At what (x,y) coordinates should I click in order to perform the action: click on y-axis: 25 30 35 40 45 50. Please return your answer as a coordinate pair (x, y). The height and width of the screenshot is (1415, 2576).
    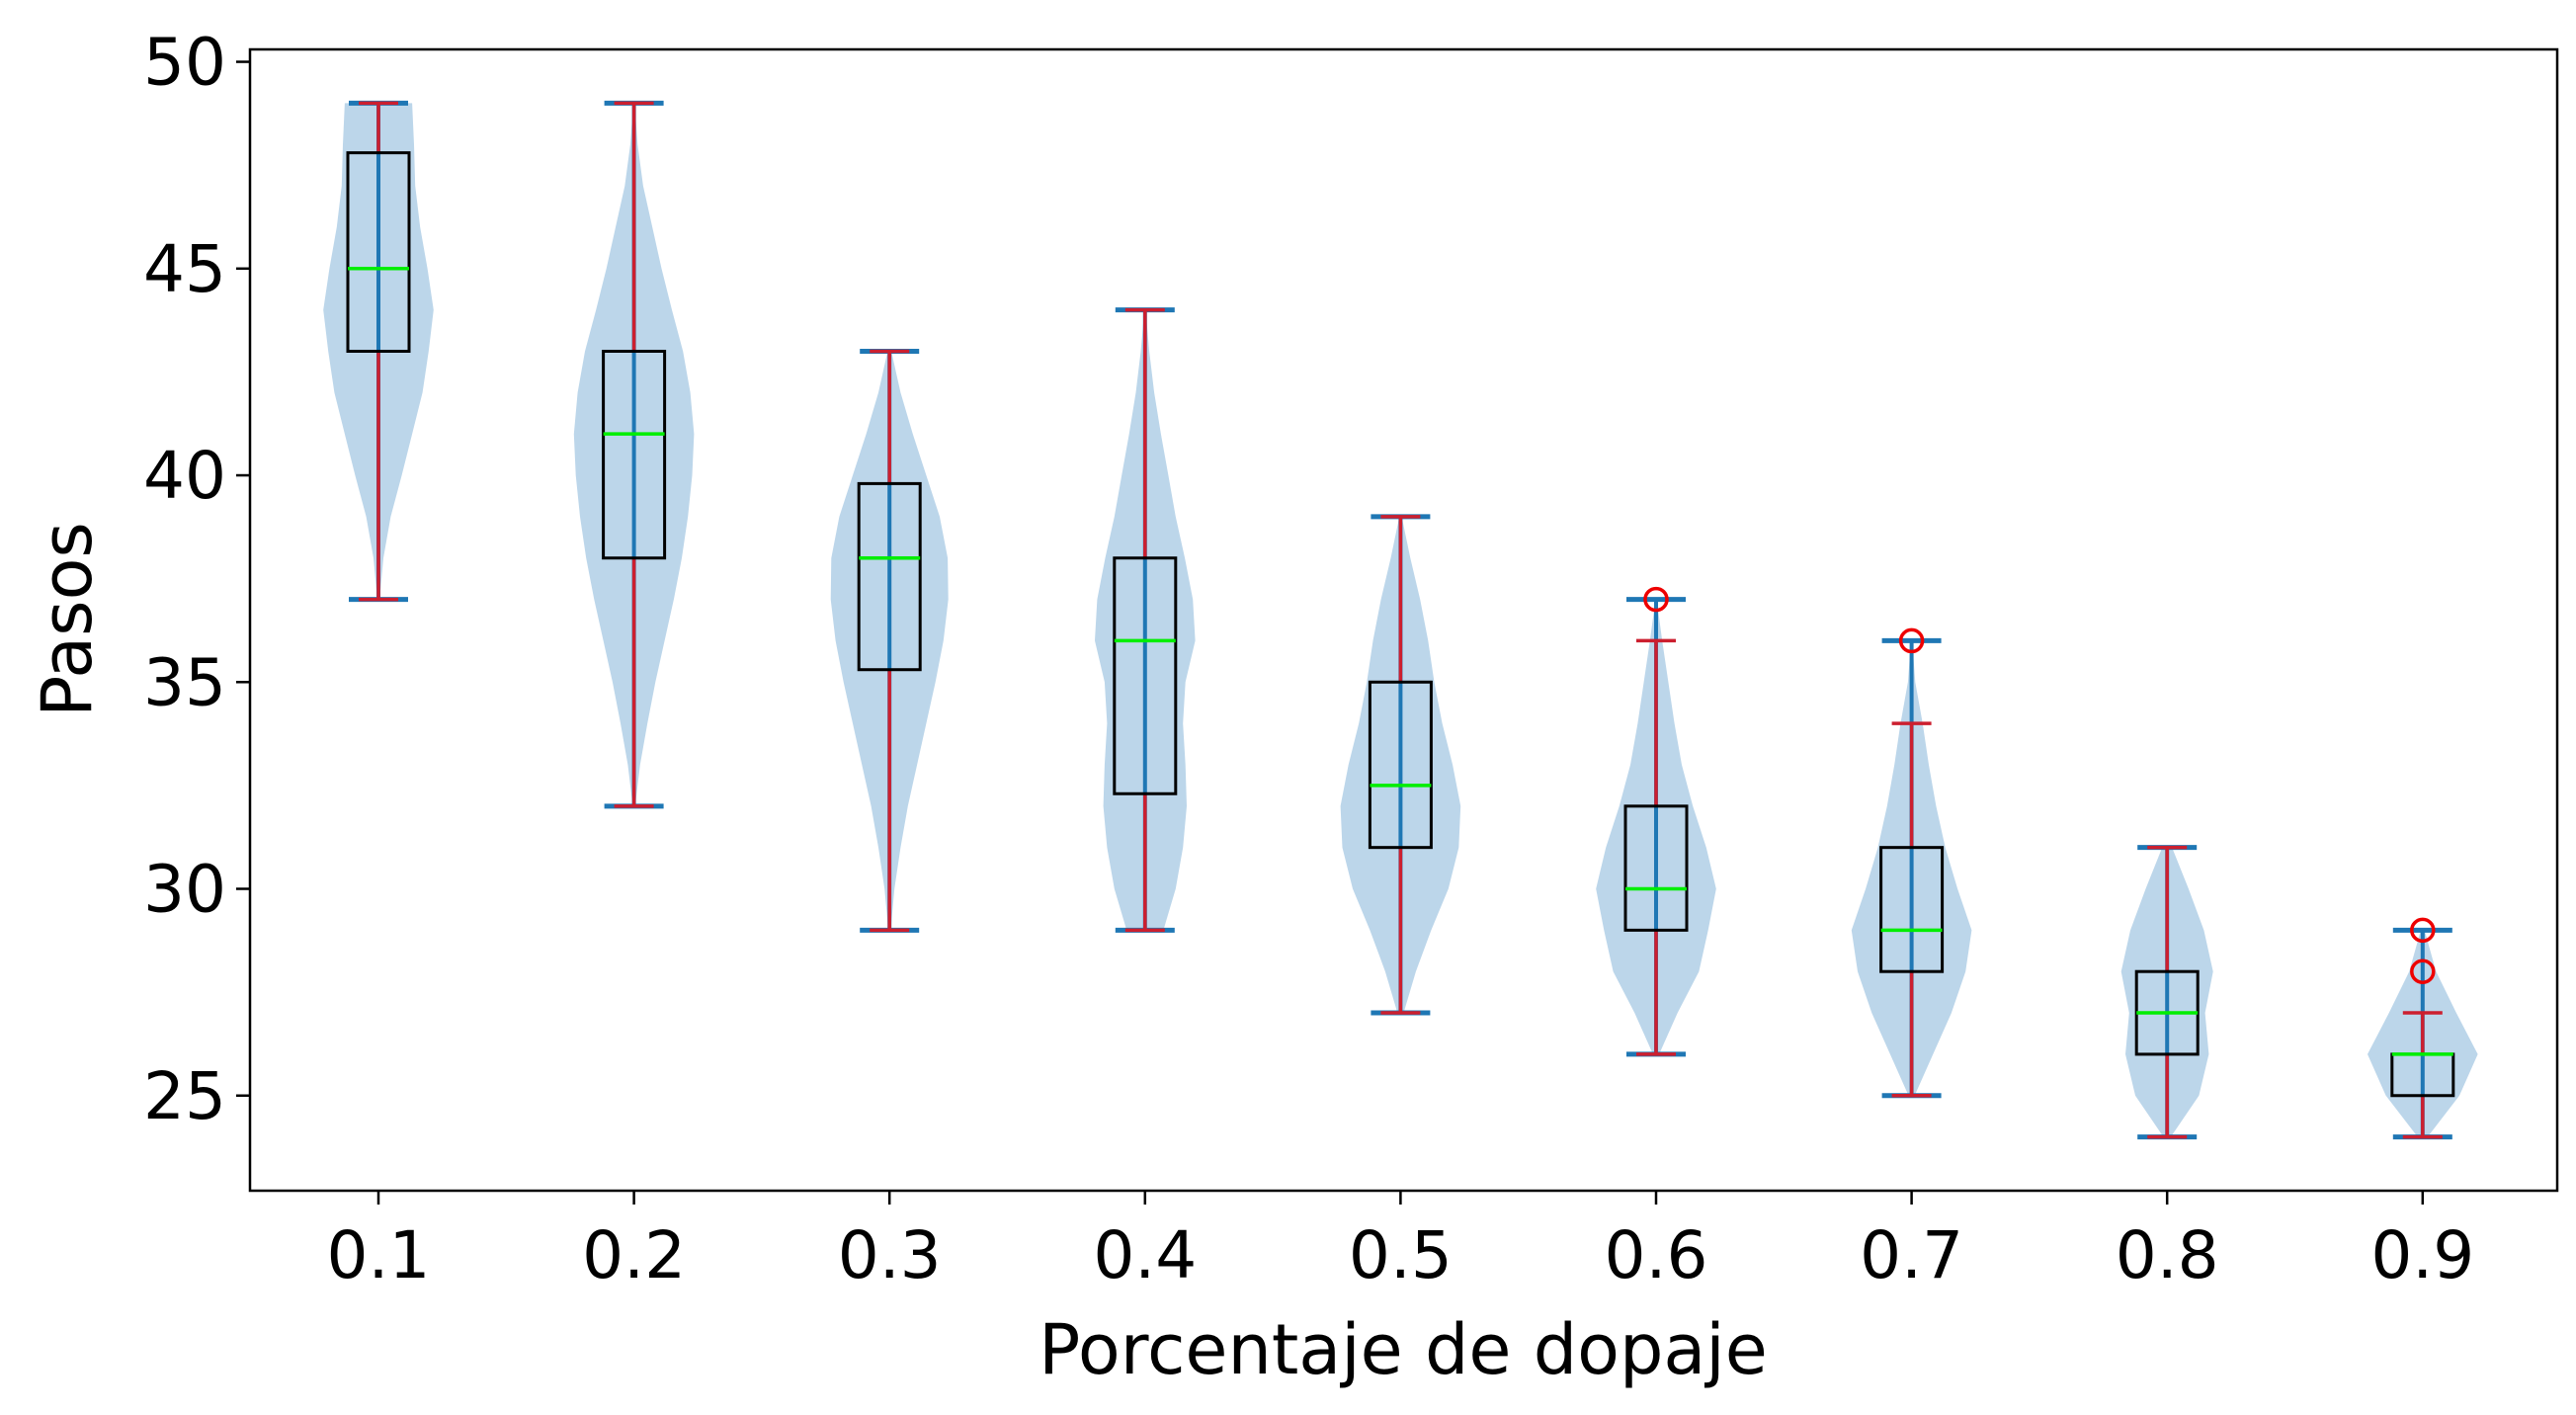
    Looking at the image, I should click on (196, 579).